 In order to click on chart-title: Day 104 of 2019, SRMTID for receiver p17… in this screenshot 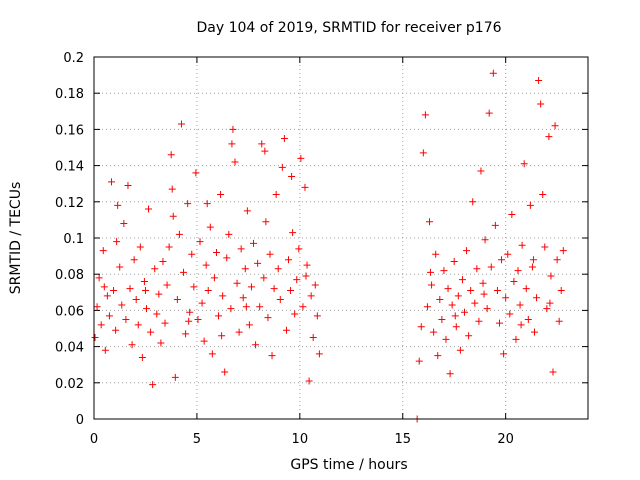, I will do `click(348, 28)`.